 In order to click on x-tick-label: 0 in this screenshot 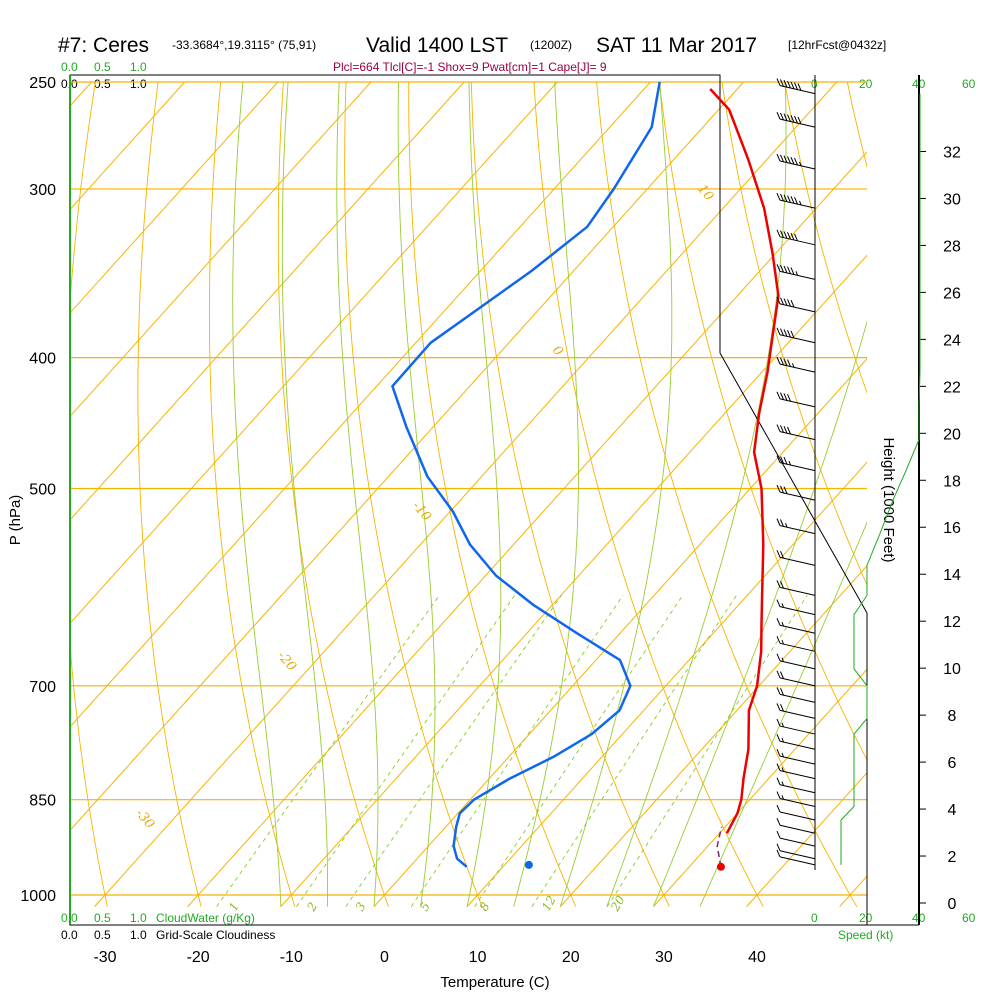, I will do `click(384, 957)`.